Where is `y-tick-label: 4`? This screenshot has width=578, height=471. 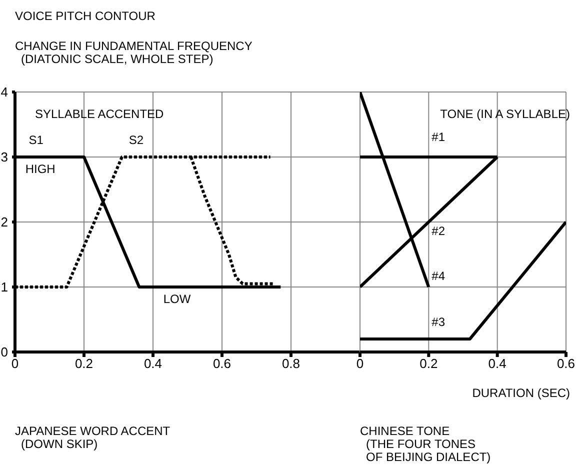 y-tick-label: 4 is located at coordinates (4, 92).